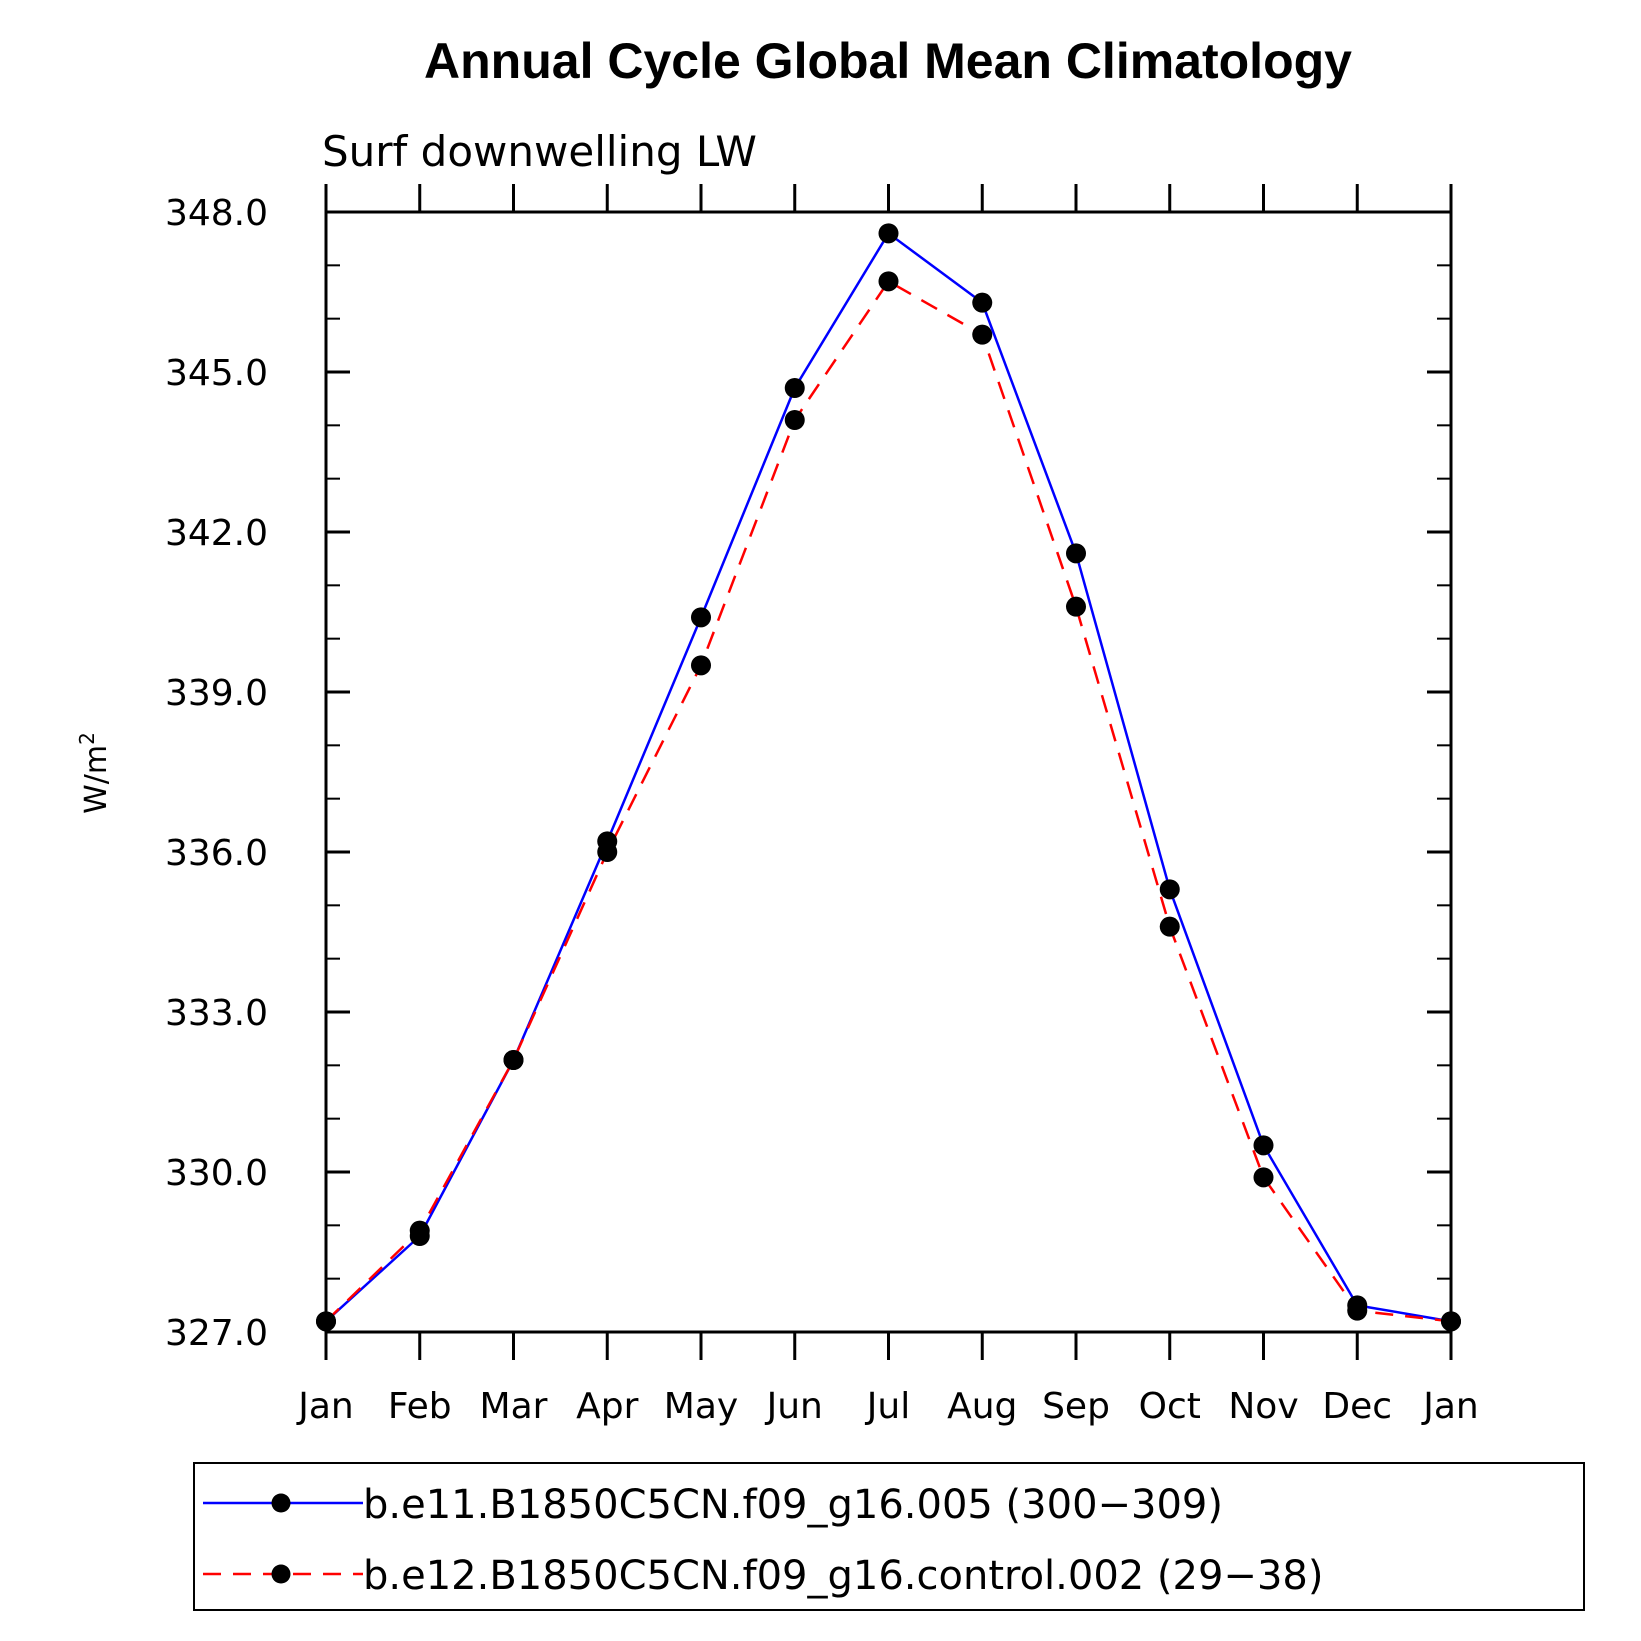  I want to click on y-tick-label: 327.0, so click(216, 1333).